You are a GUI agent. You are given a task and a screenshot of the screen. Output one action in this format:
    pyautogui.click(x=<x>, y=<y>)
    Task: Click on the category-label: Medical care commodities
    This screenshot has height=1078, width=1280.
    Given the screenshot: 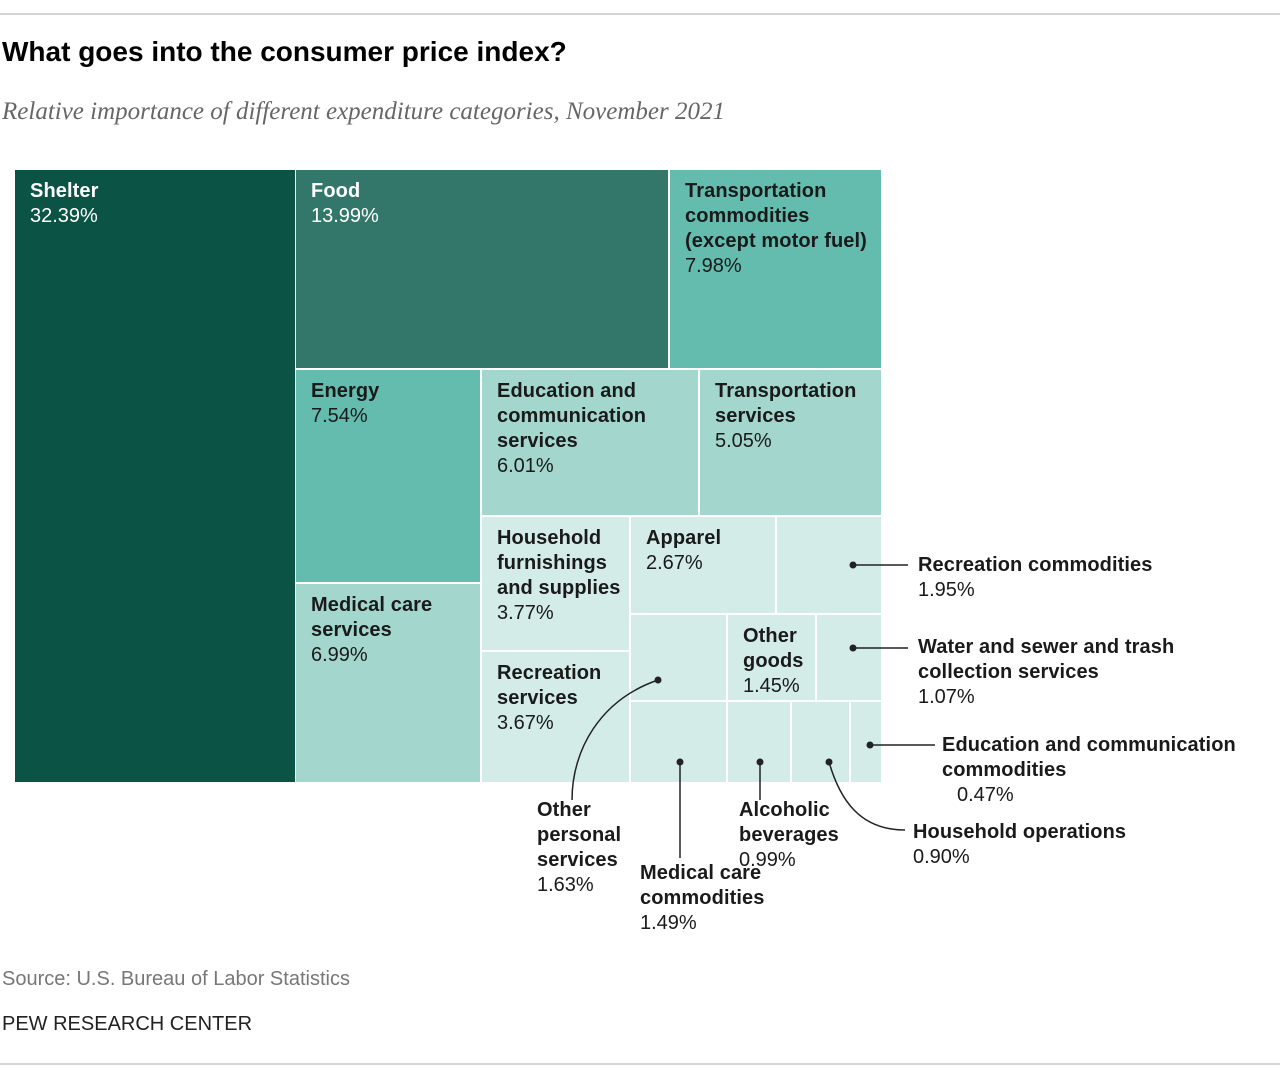 What is the action you would take?
    pyautogui.click(x=702, y=885)
    